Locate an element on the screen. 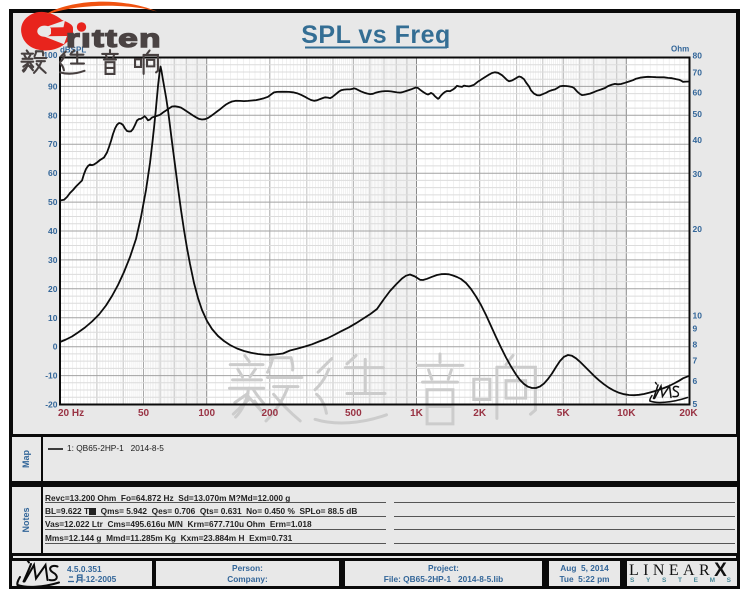 Image resolution: width=750 pixels, height=600 pixels. svg-text: 20 Hz is located at coordinates (71, 413).